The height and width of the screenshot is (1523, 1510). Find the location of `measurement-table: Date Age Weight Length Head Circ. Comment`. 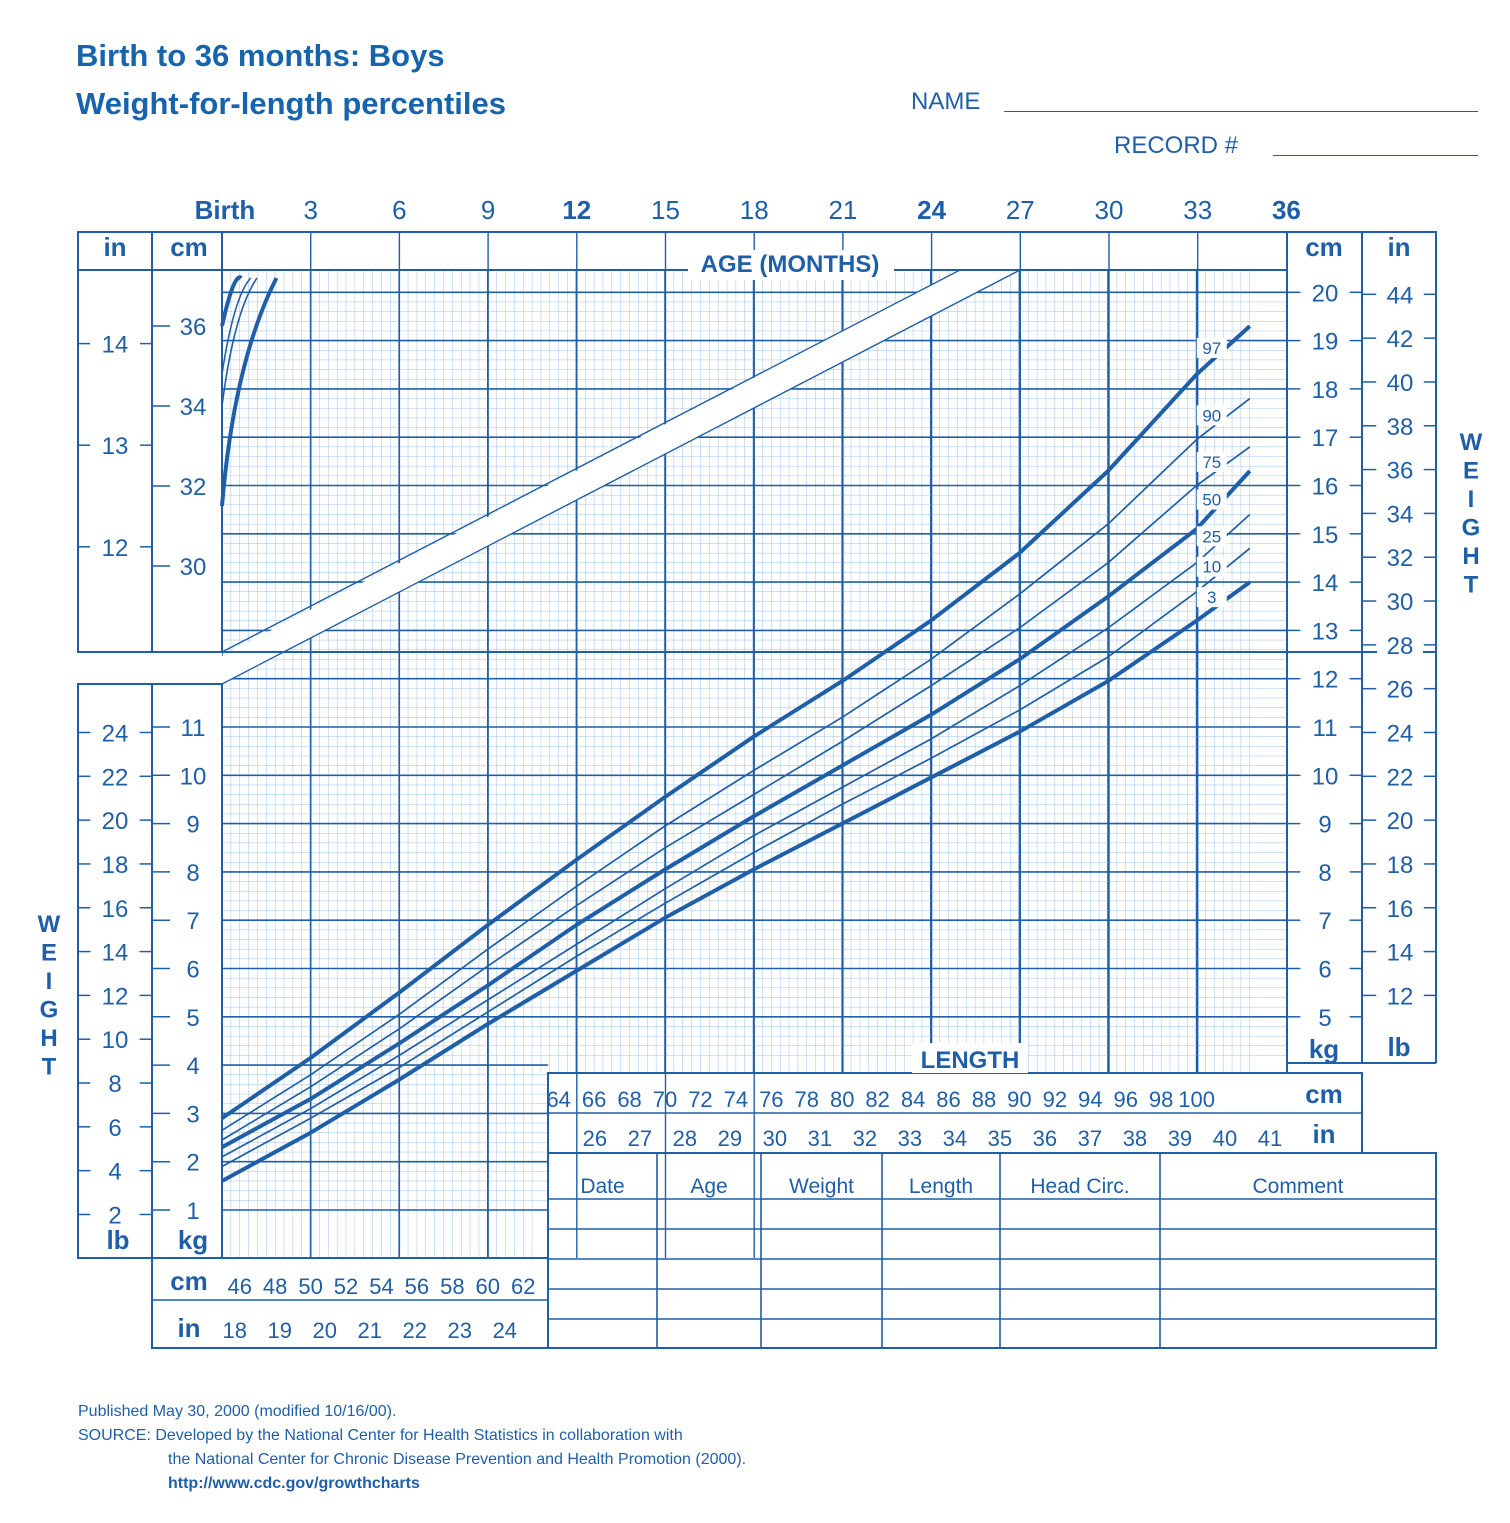

measurement-table: Date Age Weight Length Head Circ. Comment is located at coordinates (992, 1250).